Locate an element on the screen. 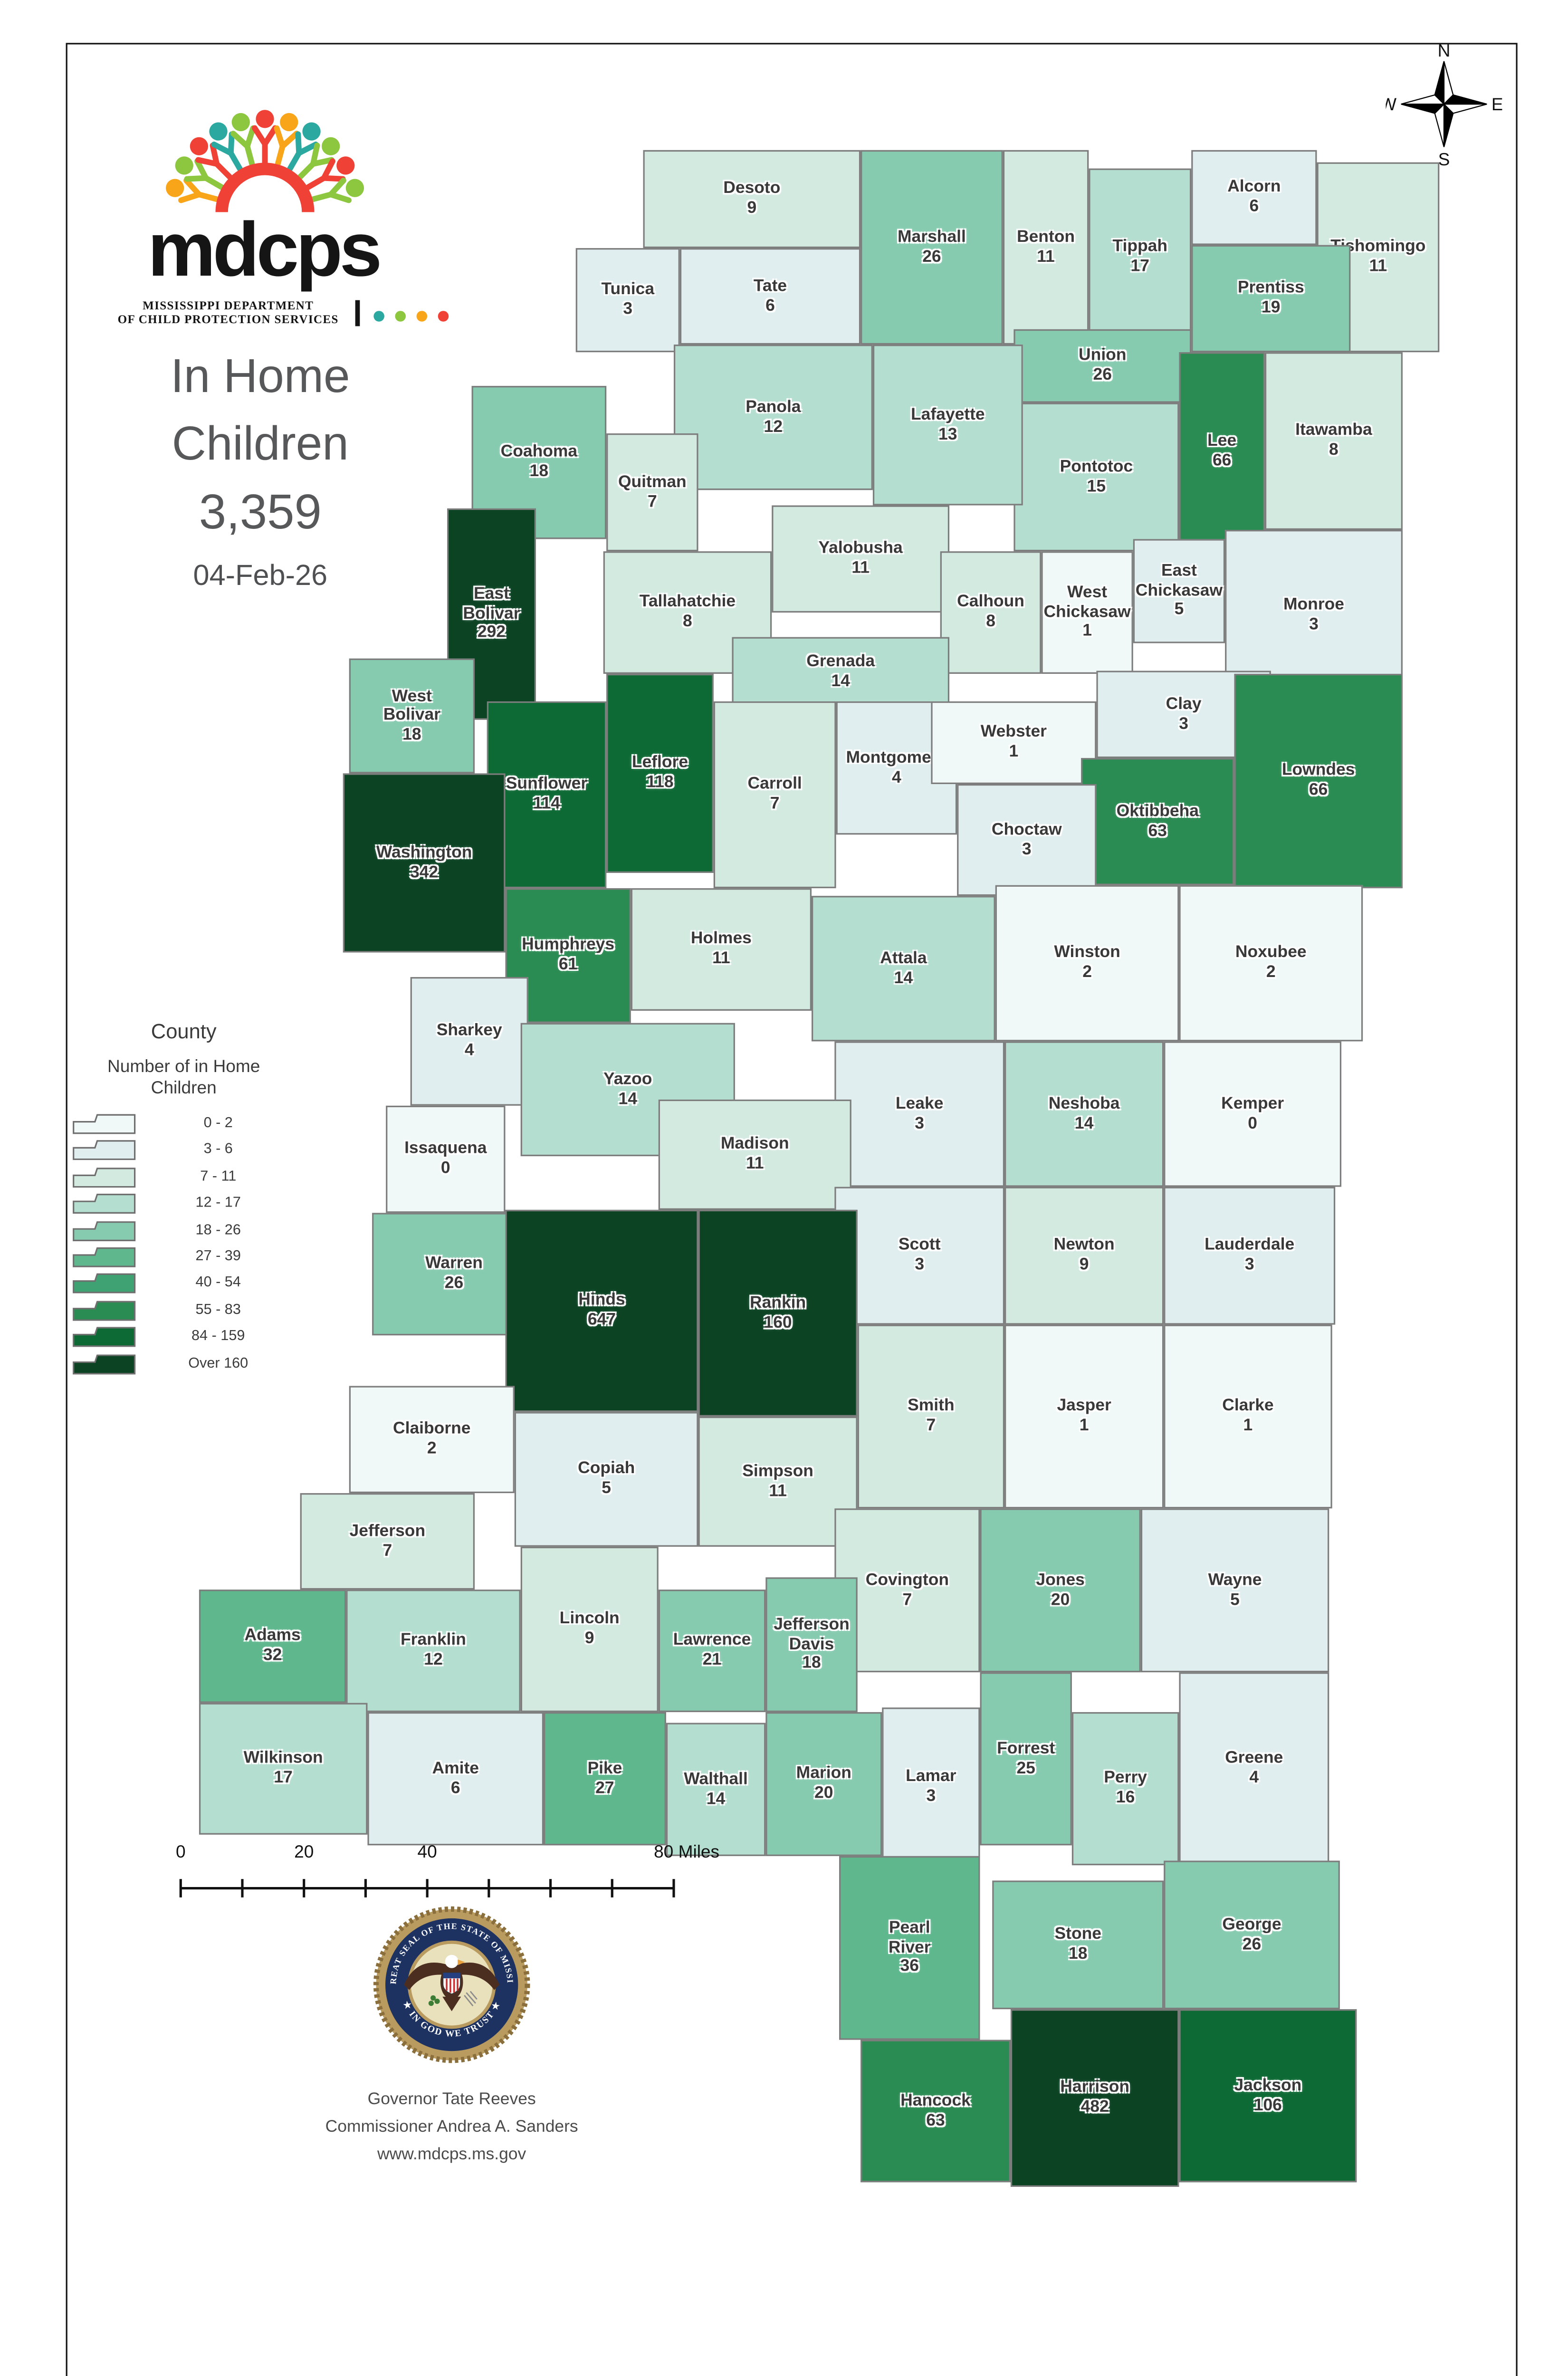 Image resolution: width=1568 pixels, height=2376 pixels. county-region: Leflore 118 is located at coordinates (660, 773).